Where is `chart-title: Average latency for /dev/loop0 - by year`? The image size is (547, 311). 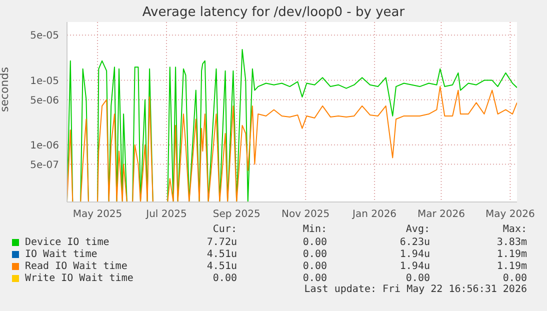
chart-title: Average latency for /dev/loop0 - by year is located at coordinates (273, 12).